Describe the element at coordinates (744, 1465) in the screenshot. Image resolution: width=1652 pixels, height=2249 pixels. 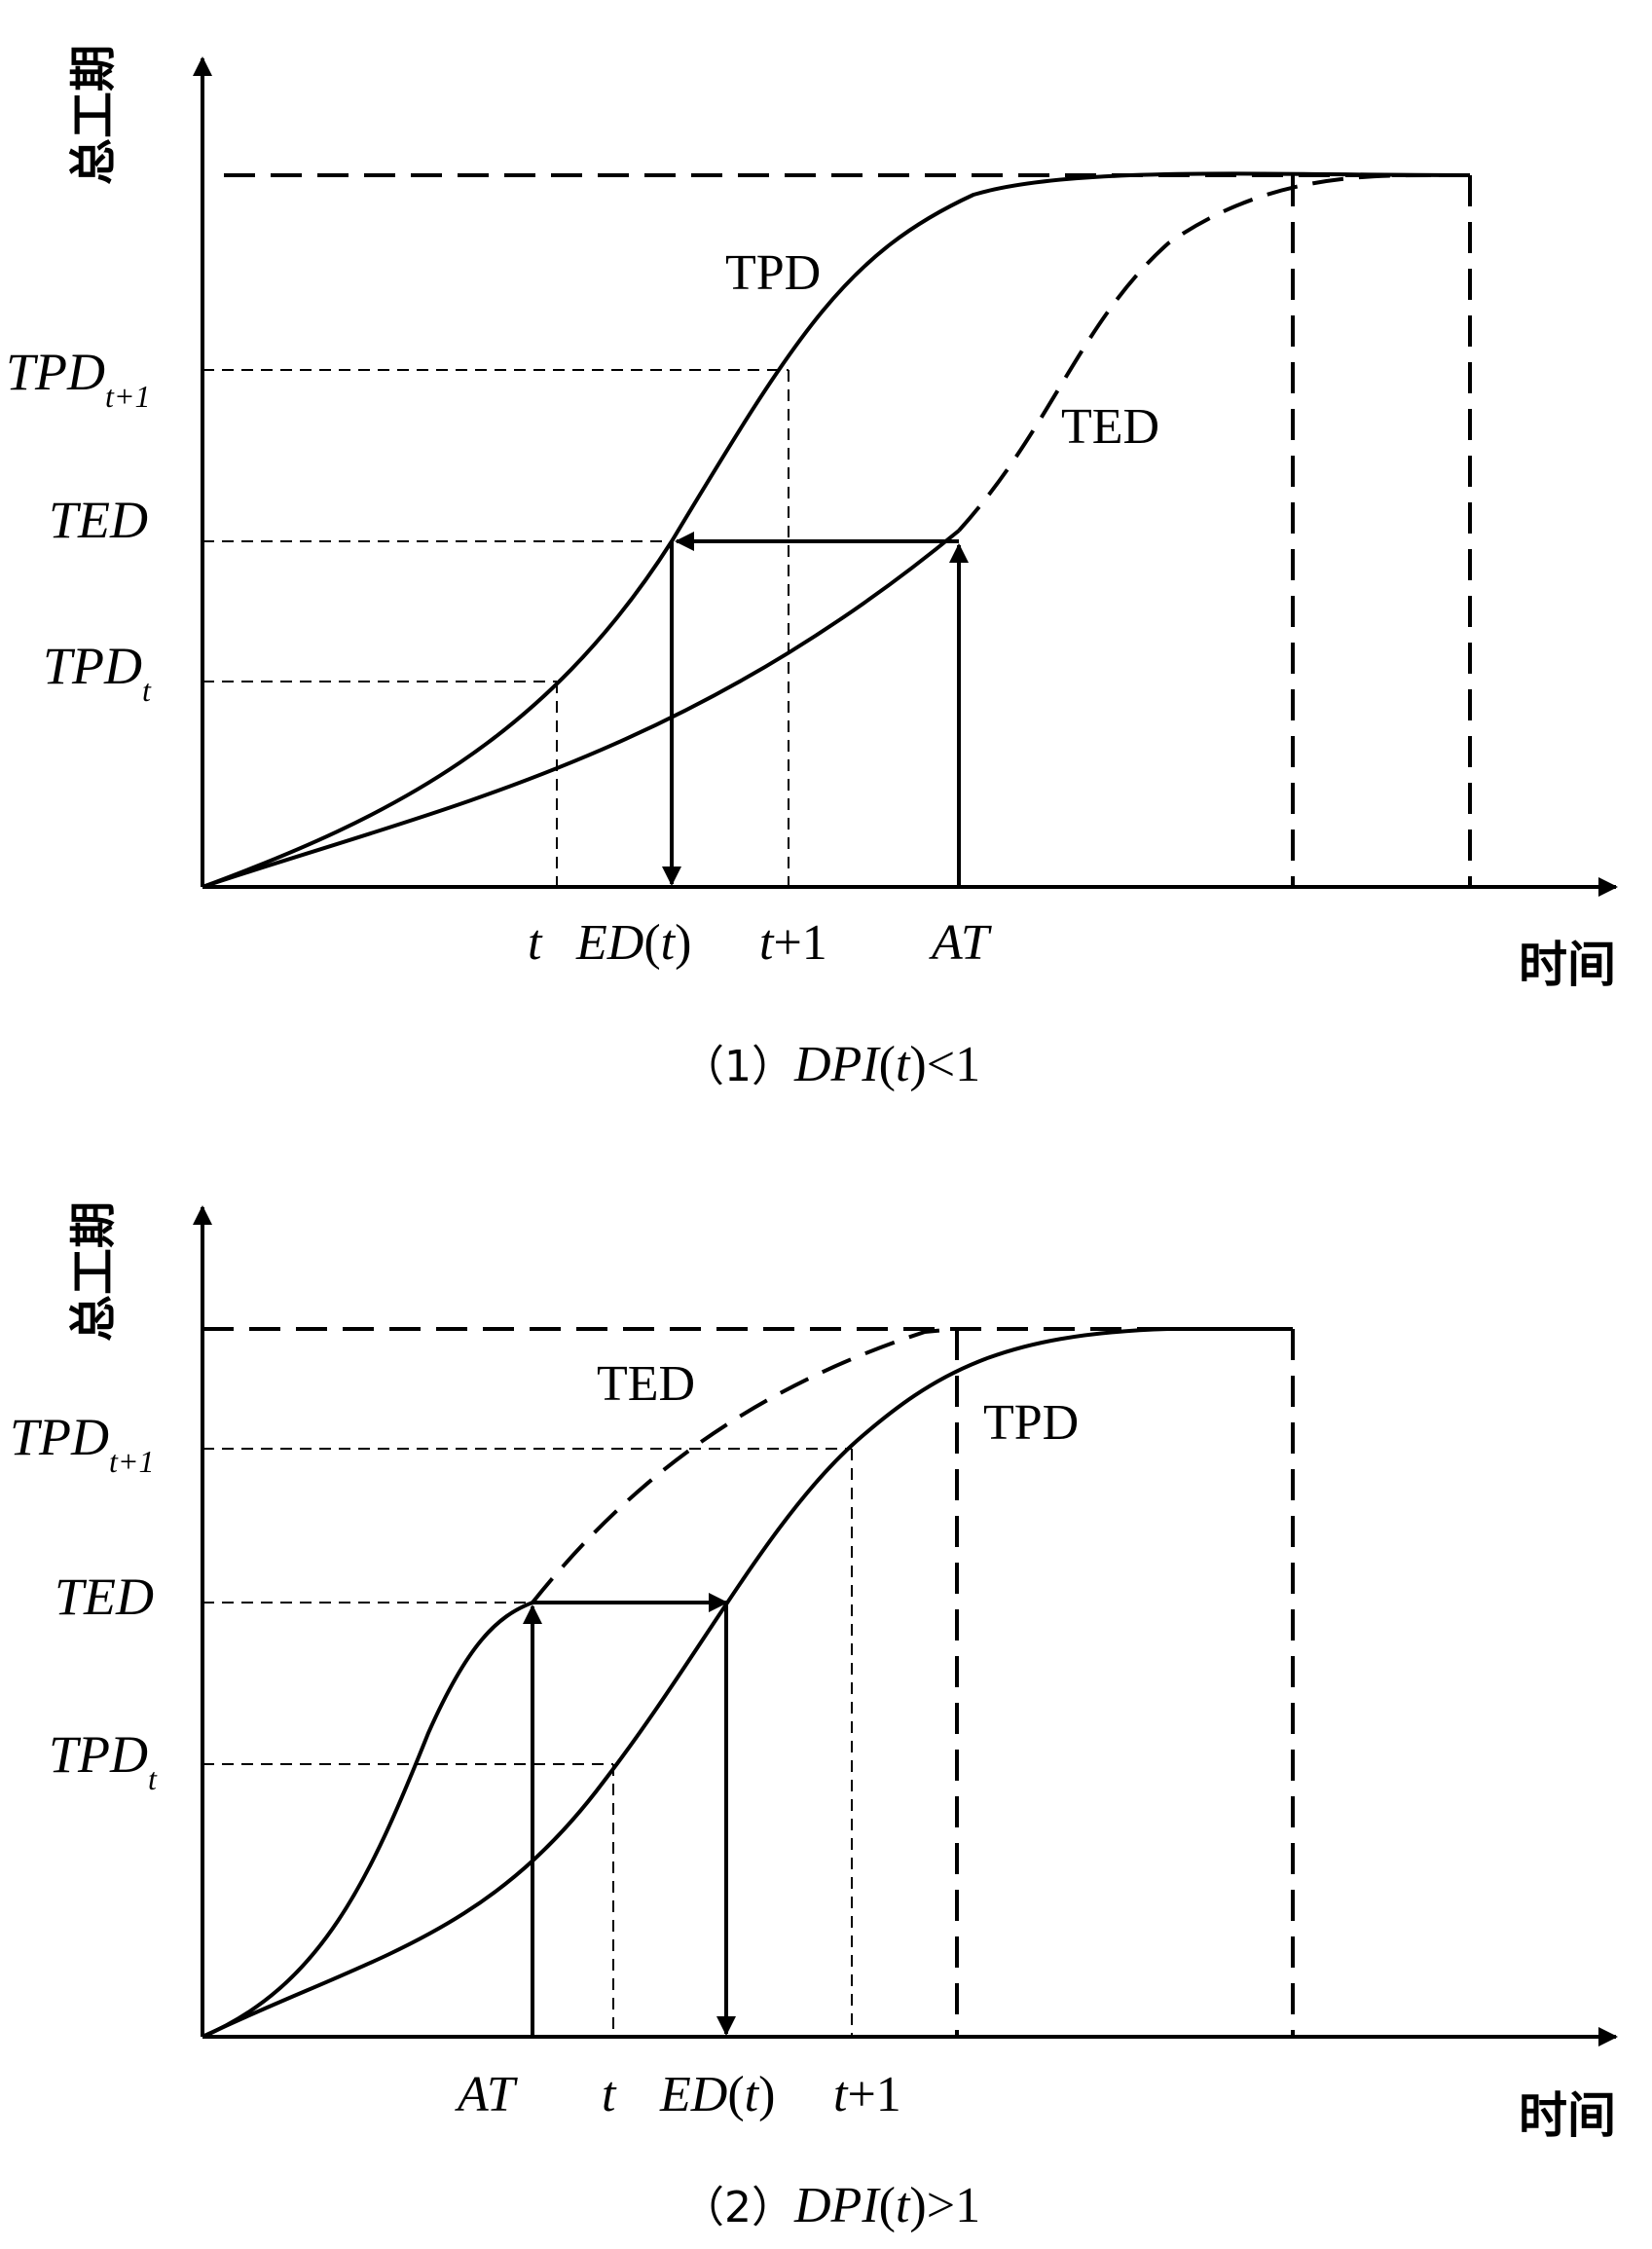
I see `panel2-ted-curve-forecast` at that location.